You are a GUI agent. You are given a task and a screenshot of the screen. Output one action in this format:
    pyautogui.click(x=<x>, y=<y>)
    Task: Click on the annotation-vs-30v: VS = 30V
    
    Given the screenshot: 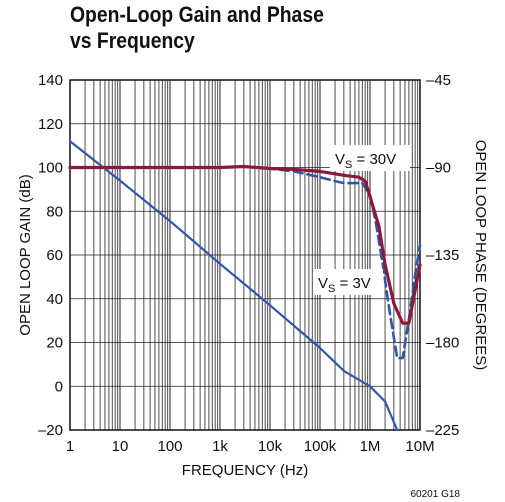 What is the action you would take?
    pyautogui.click(x=370, y=158)
    